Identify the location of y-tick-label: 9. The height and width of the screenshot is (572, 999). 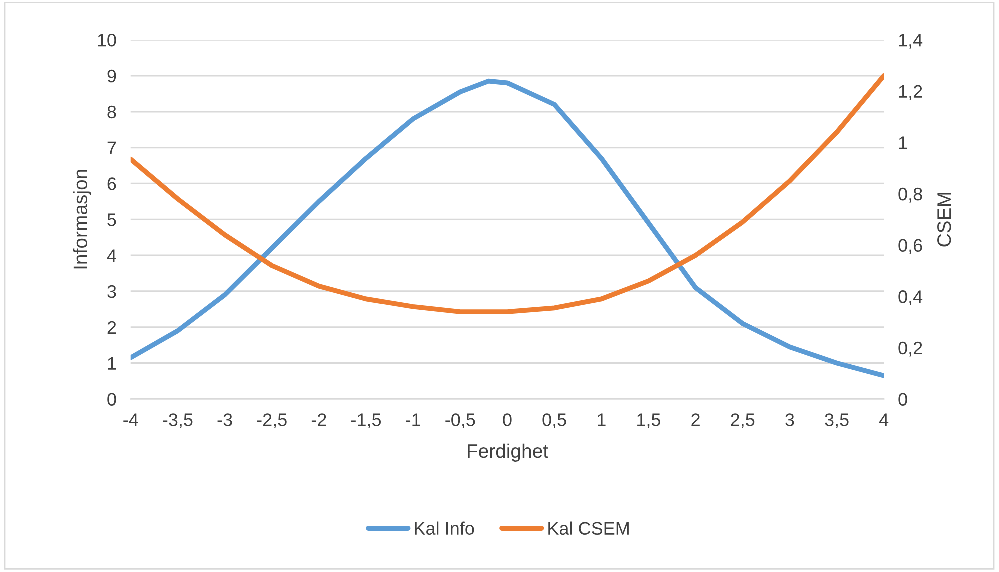
(112, 76).